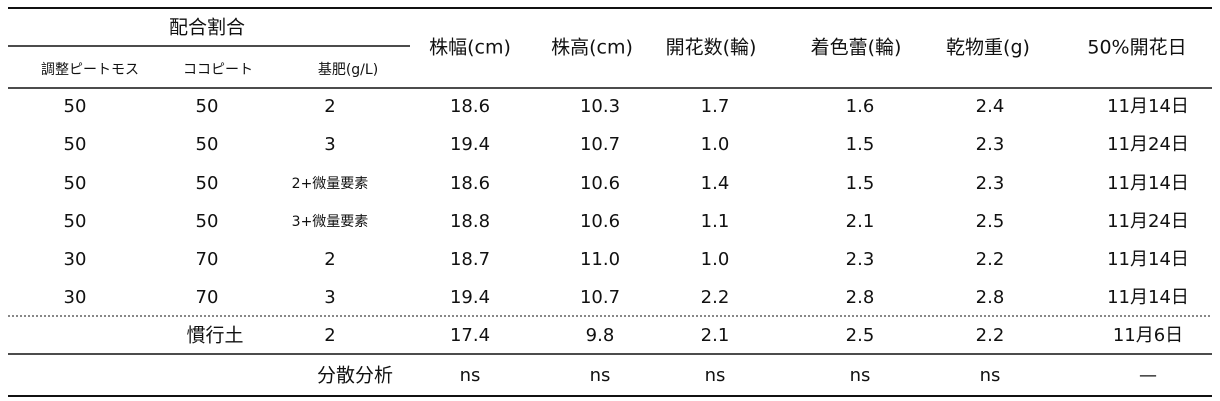  What do you see at coordinates (1148, 335) in the screenshot?
I see `control-cell: 11月6日` at bounding box center [1148, 335].